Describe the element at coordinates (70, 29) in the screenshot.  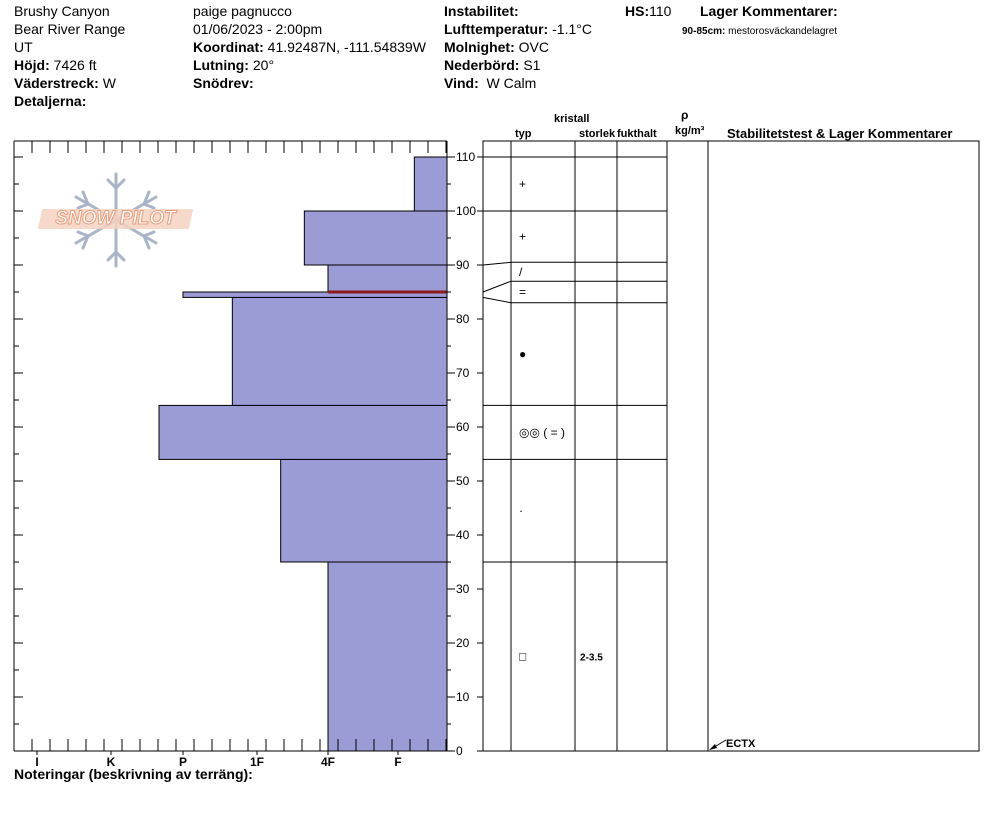
I see `range-name: Bear River Range` at that location.